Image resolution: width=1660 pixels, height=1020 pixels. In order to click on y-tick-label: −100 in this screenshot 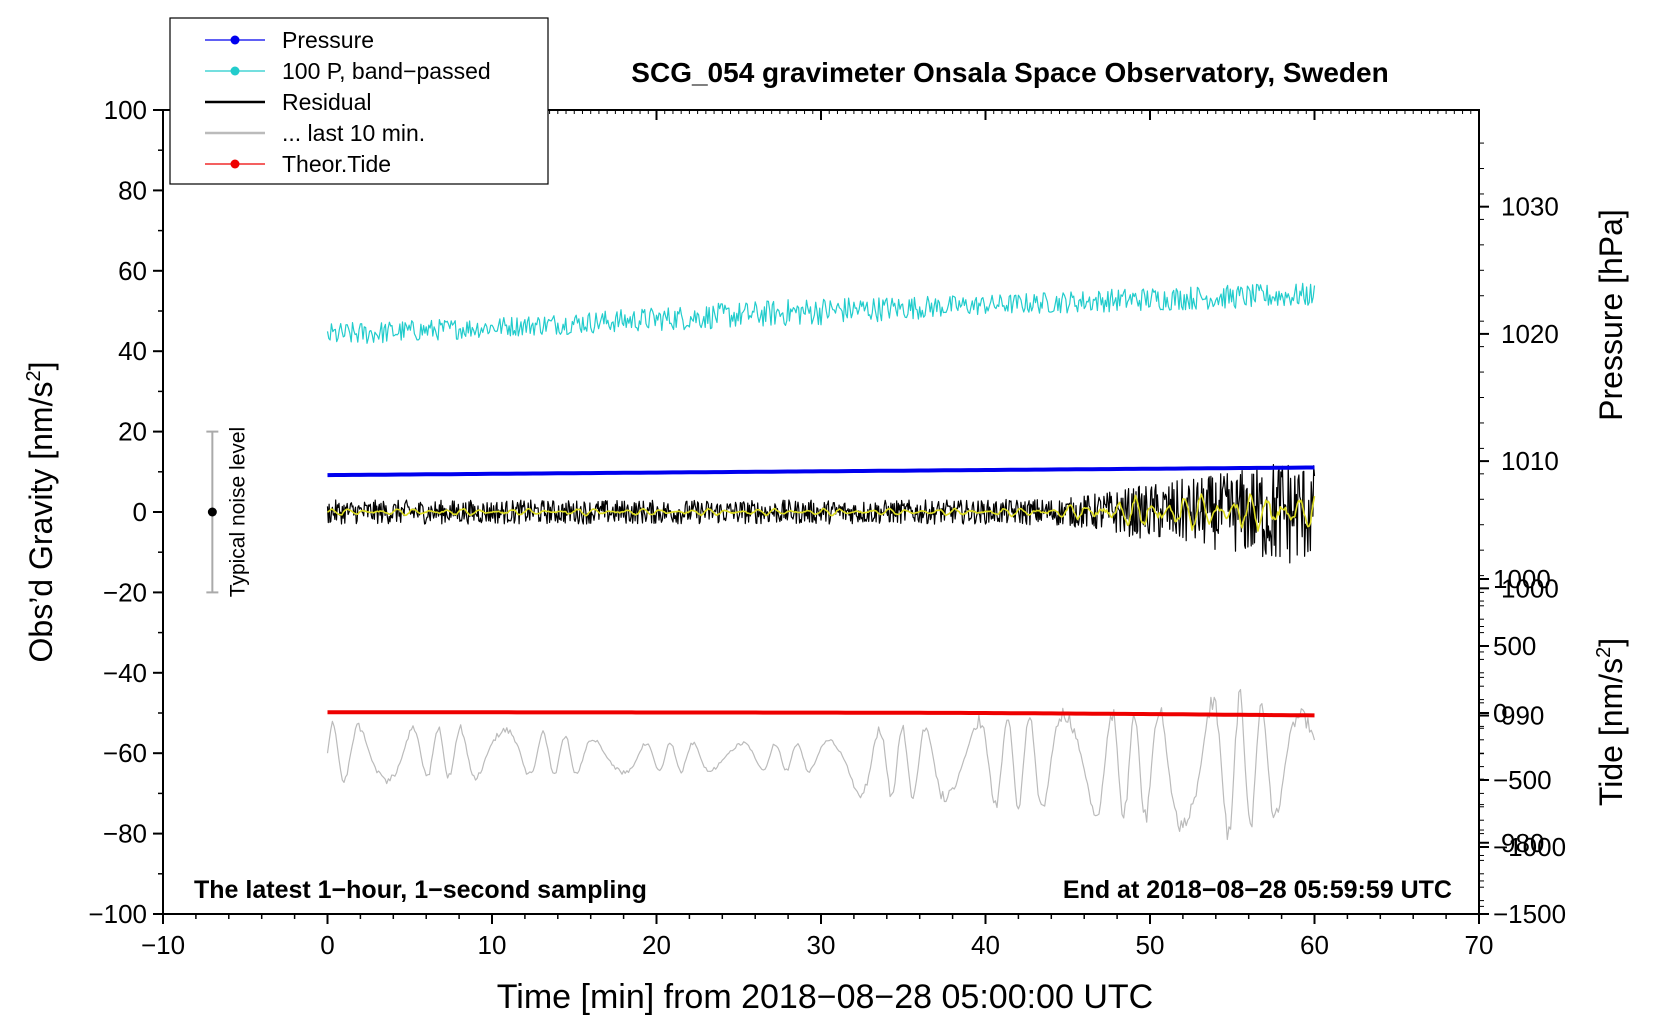, I will do `click(117, 914)`.